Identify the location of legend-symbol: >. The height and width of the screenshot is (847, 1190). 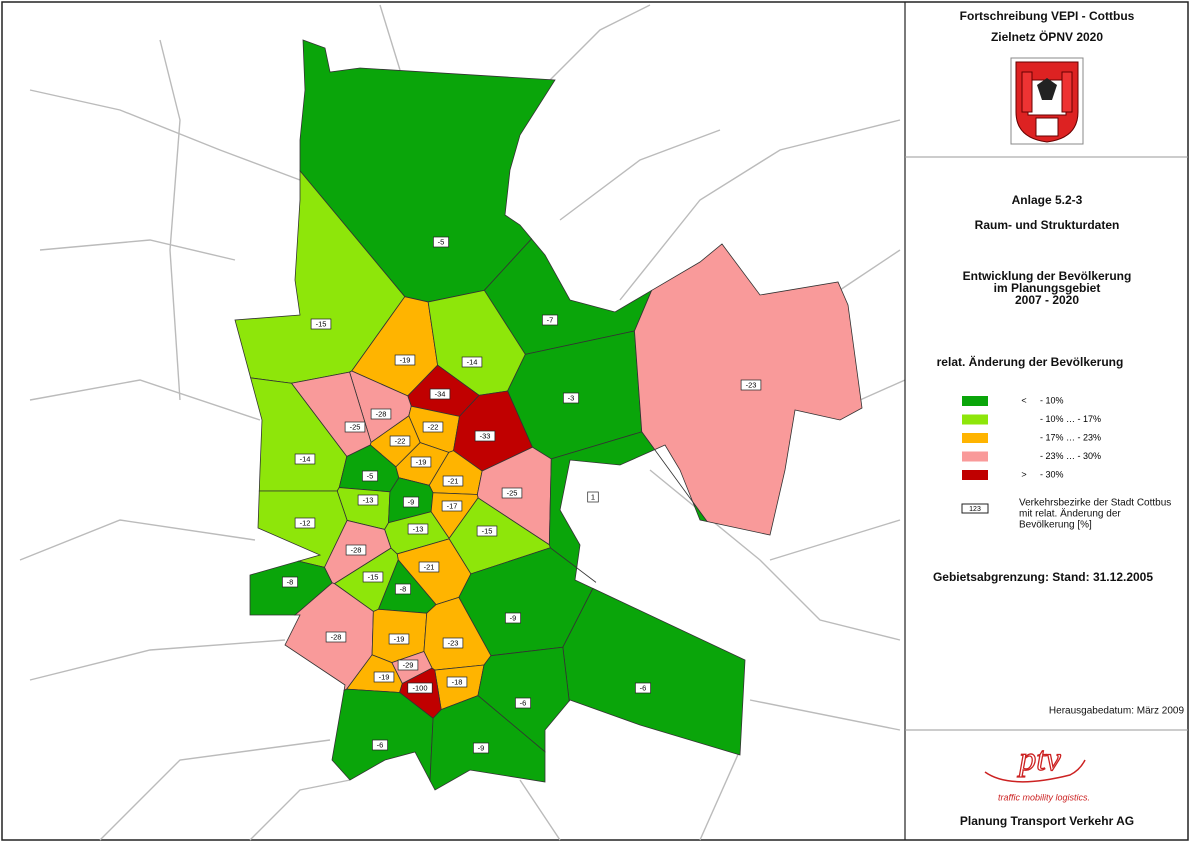
(1023, 474).